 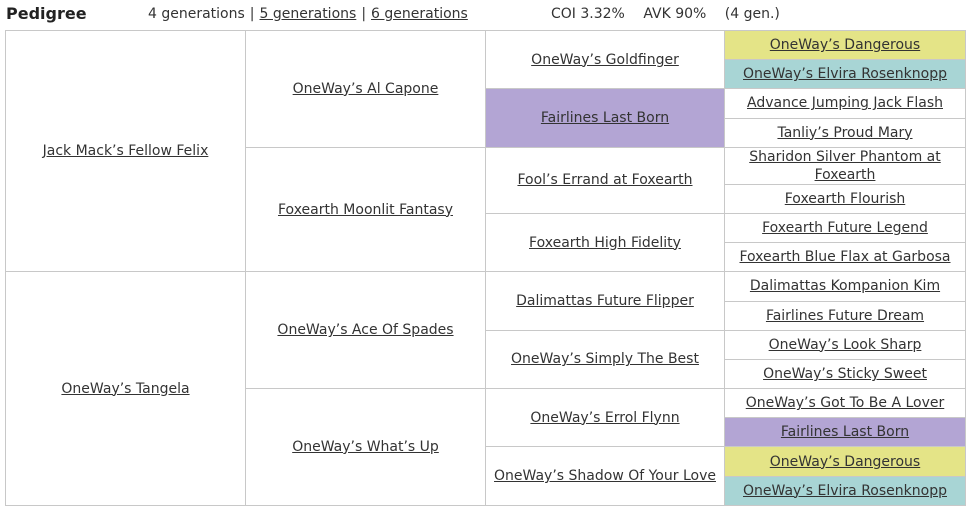 I want to click on gen4-cell: OneWay’s Got To Be A Lover, so click(x=845, y=403).